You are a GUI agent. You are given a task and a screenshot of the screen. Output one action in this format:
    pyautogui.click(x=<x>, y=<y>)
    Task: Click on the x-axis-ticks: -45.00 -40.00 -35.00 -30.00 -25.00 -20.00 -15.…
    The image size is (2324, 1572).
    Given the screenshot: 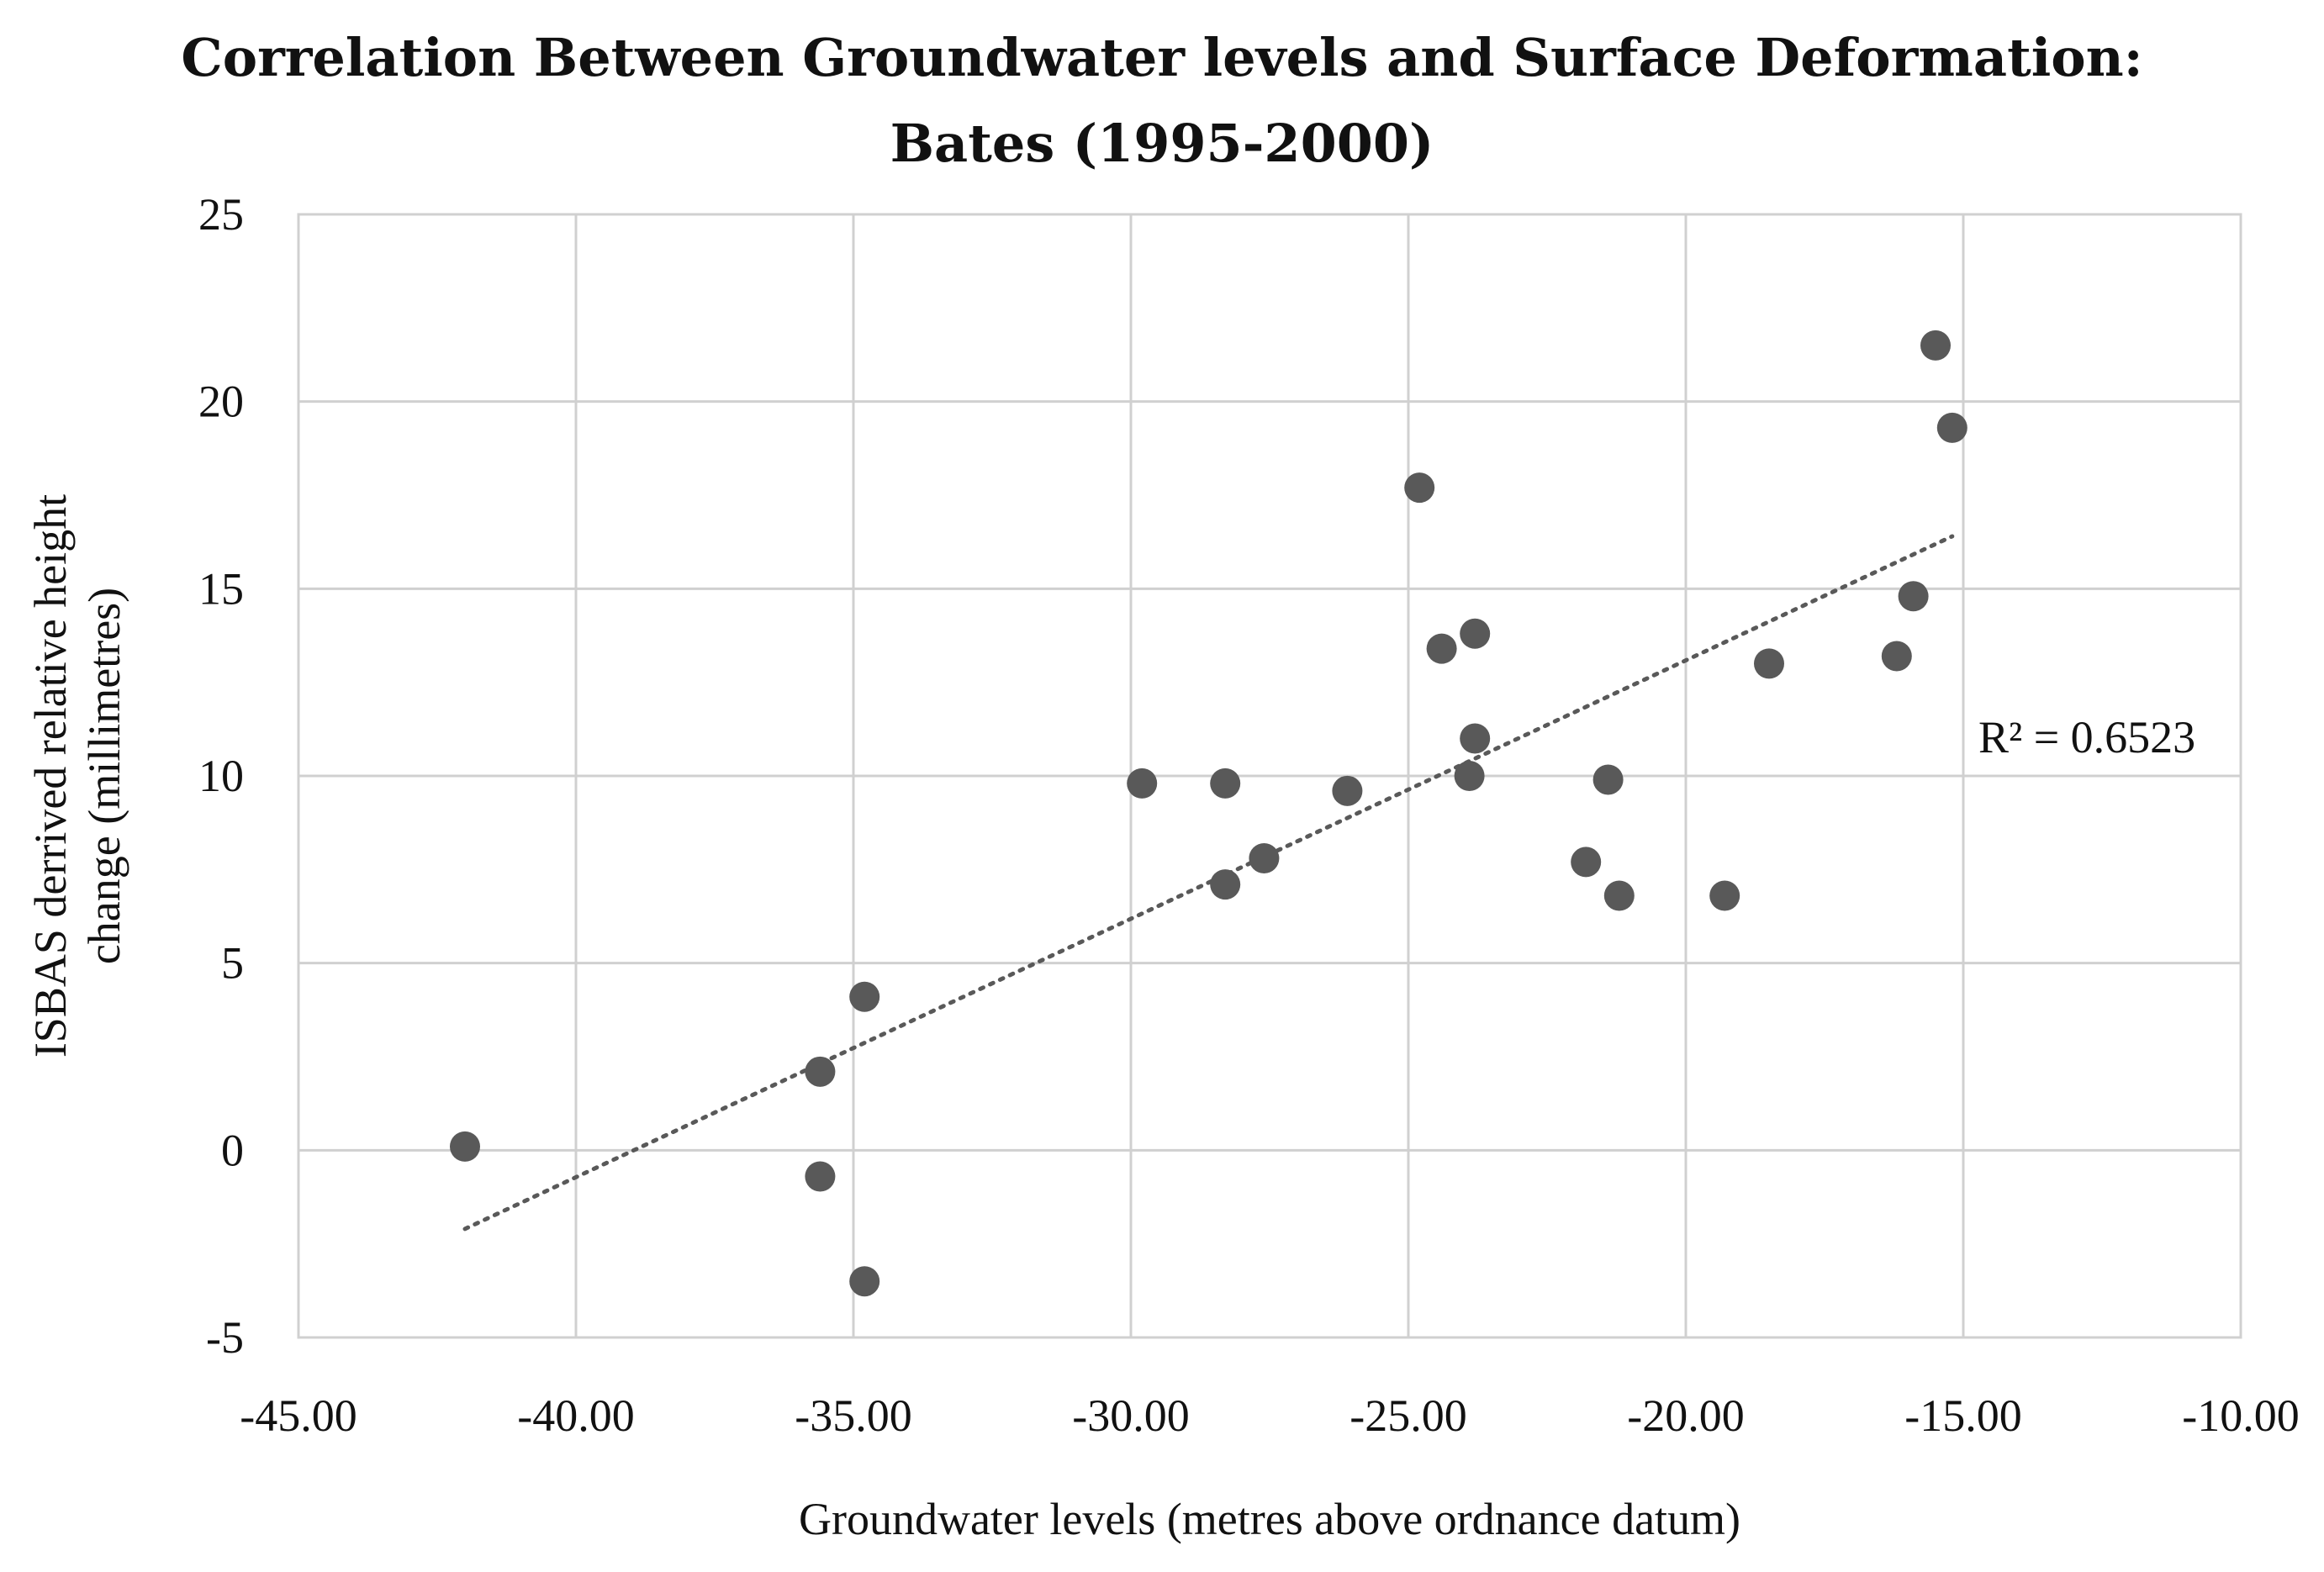 What is the action you would take?
    pyautogui.click(x=1269, y=1415)
    